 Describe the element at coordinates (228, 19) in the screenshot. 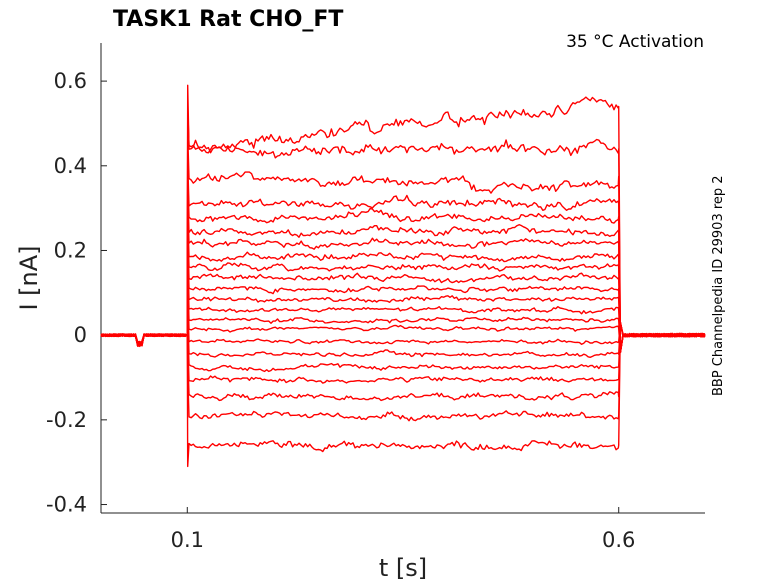

I see `chart-title: TASK1 Rat CHO_FT` at that location.